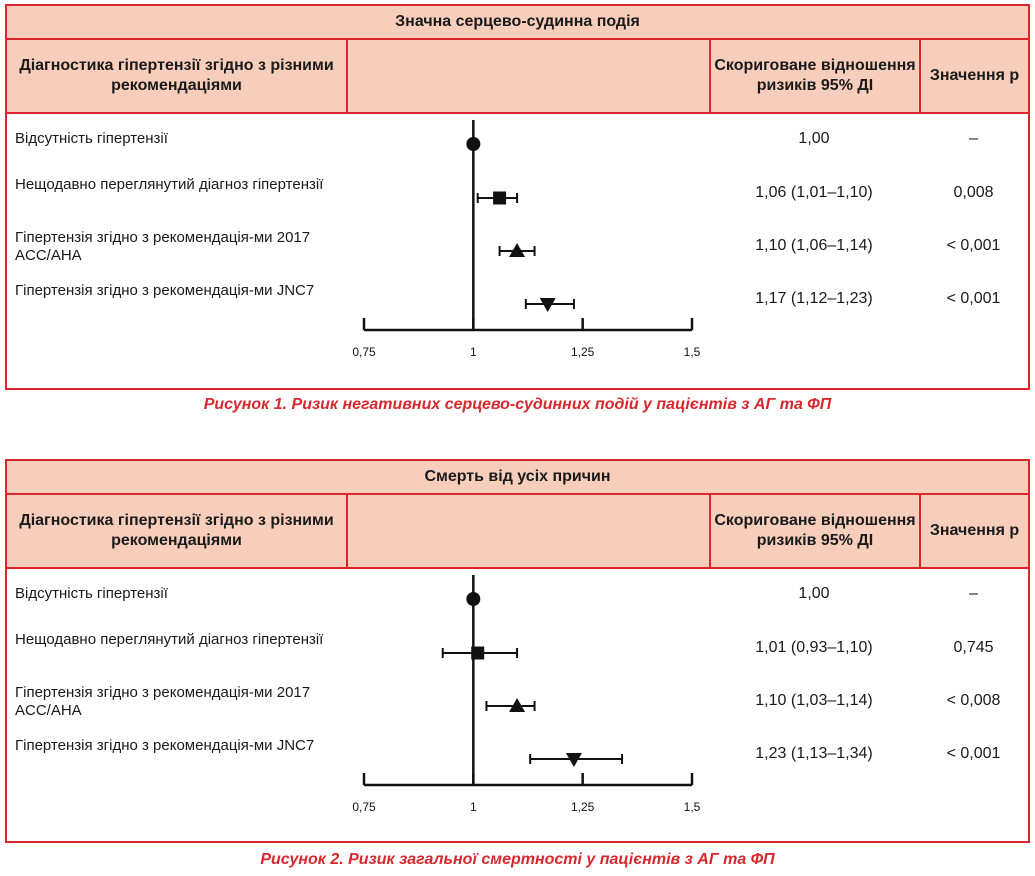 The image size is (1035, 876). What do you see at coordinates (814, 647) in the screenshot?
I see `hr-value: 1,01 (0,93–1,10)` at bounding box center [814, 647].